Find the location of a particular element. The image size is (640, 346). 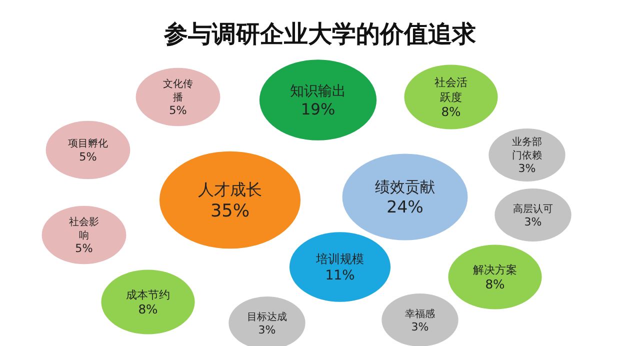

category-label: 知识输出 is located at coordinates (318, 91).